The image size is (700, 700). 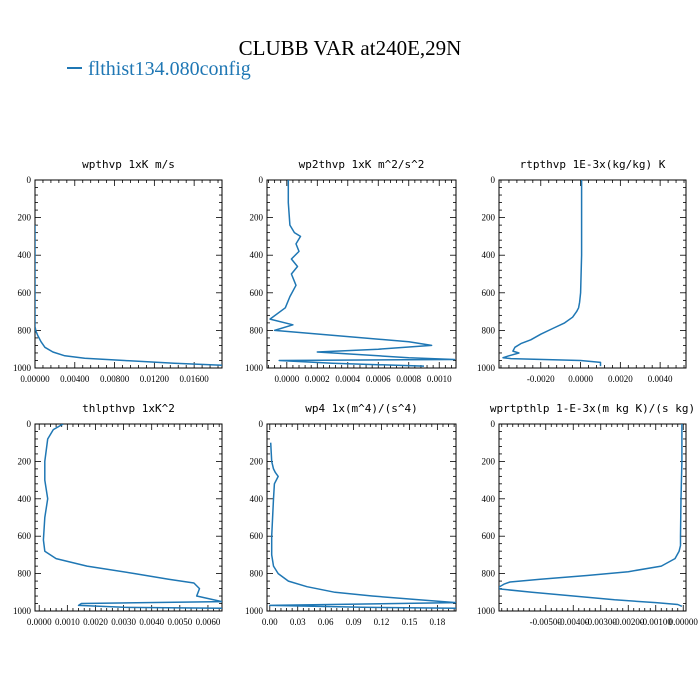 I want to click on x-tick-label: -0.00300, so click(x=601, y=622).